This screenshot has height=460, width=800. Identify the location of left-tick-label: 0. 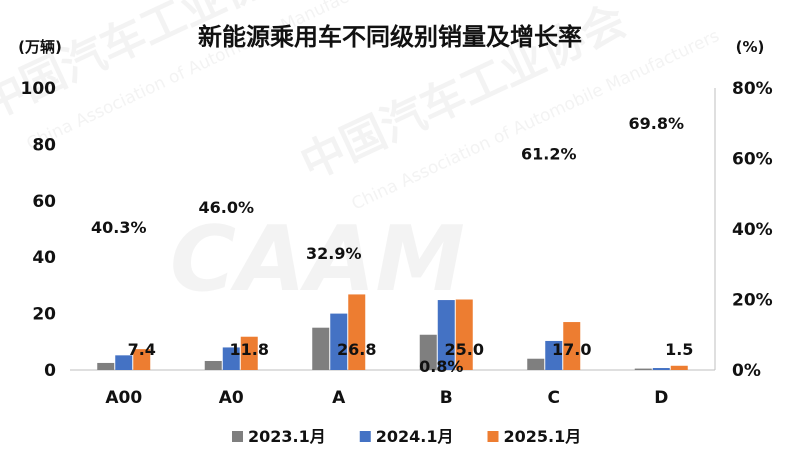
(50, 371).